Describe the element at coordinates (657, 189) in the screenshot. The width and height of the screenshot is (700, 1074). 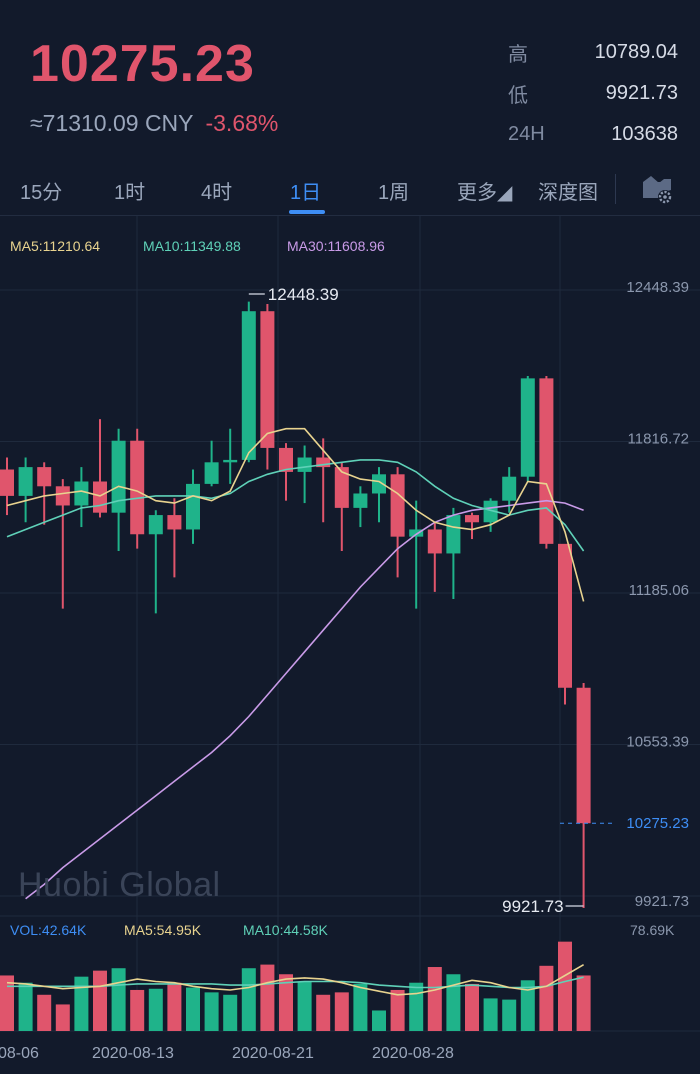
I see `chart-settings-icon` at that location.